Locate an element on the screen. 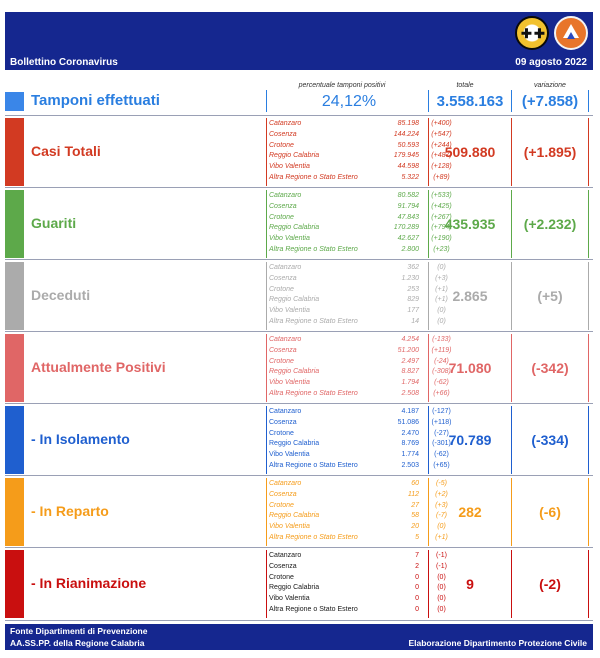  province-delta: (+794) is located at coordinates (441, 228).